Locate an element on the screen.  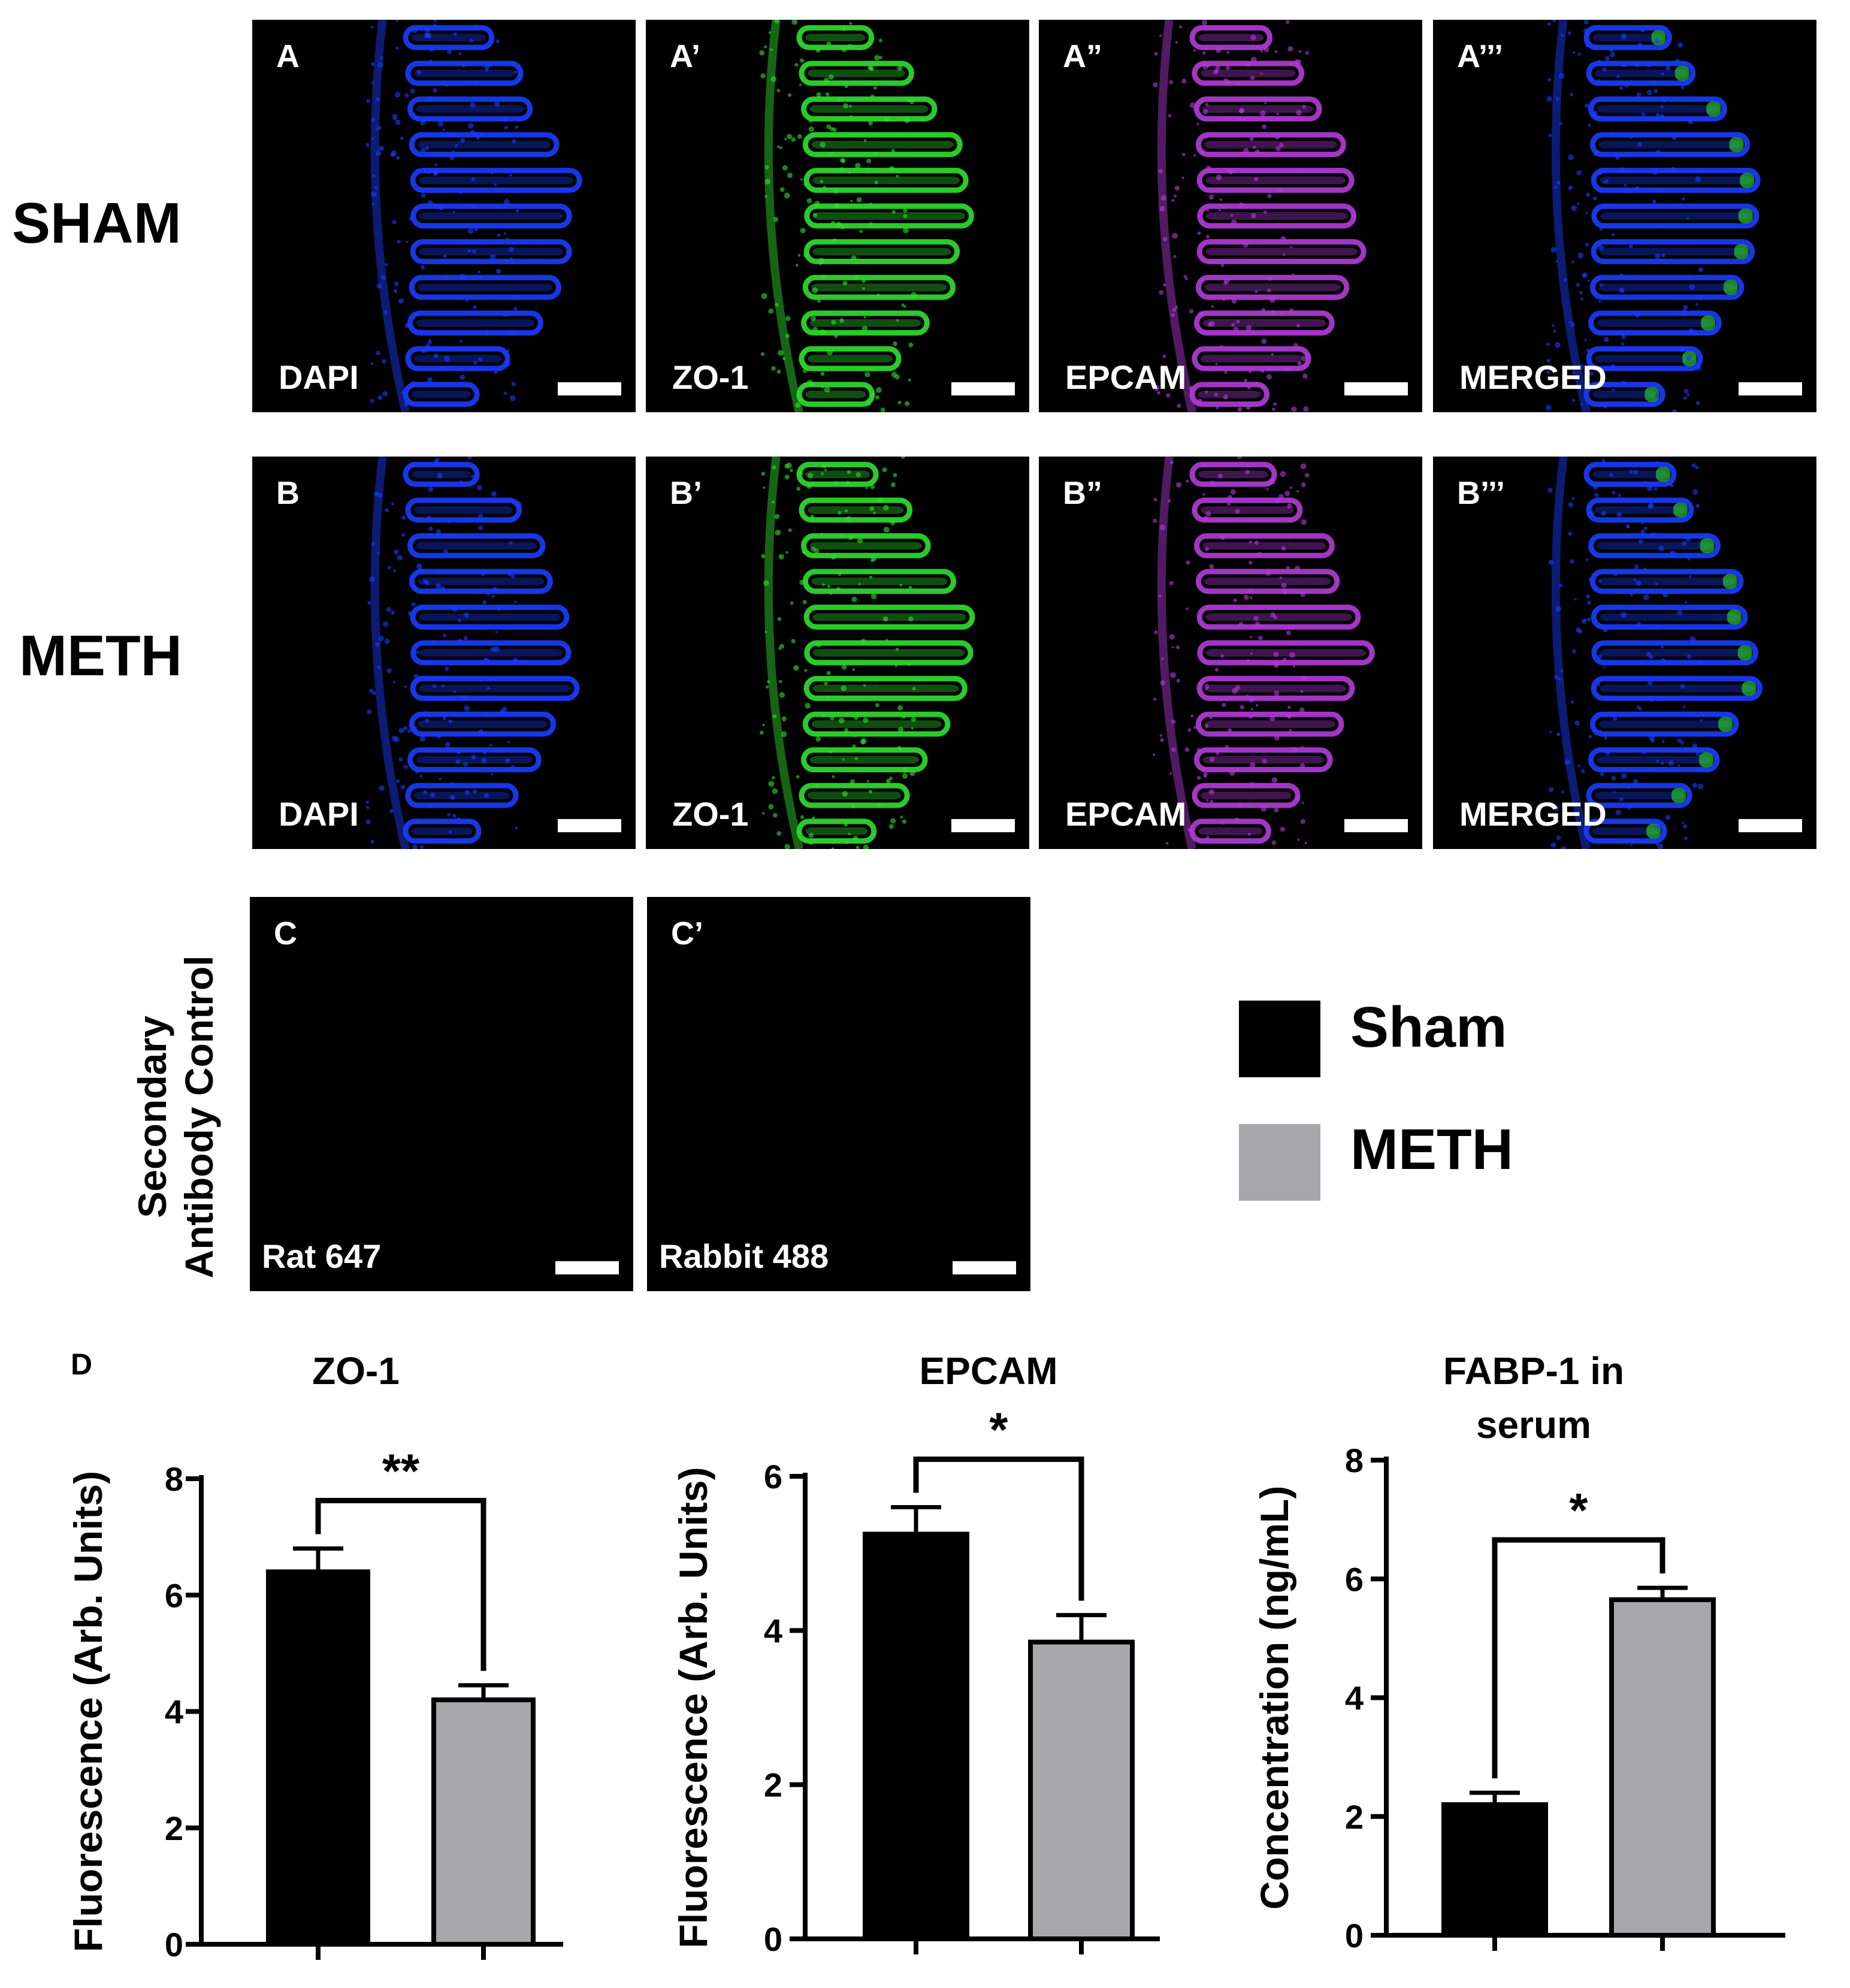
panel-label: A” is located at coordinates (1082, 56).